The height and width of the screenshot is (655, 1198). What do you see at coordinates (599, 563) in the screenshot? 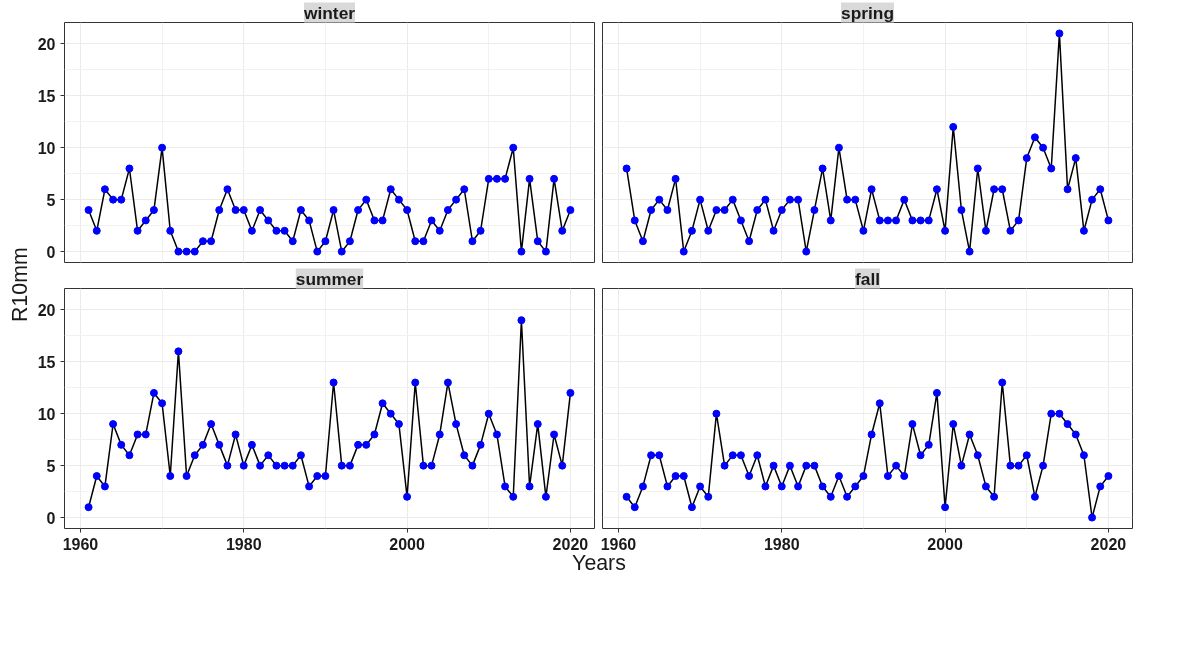
I see `x-axis-title: Years` at bounding box center [599, 563].